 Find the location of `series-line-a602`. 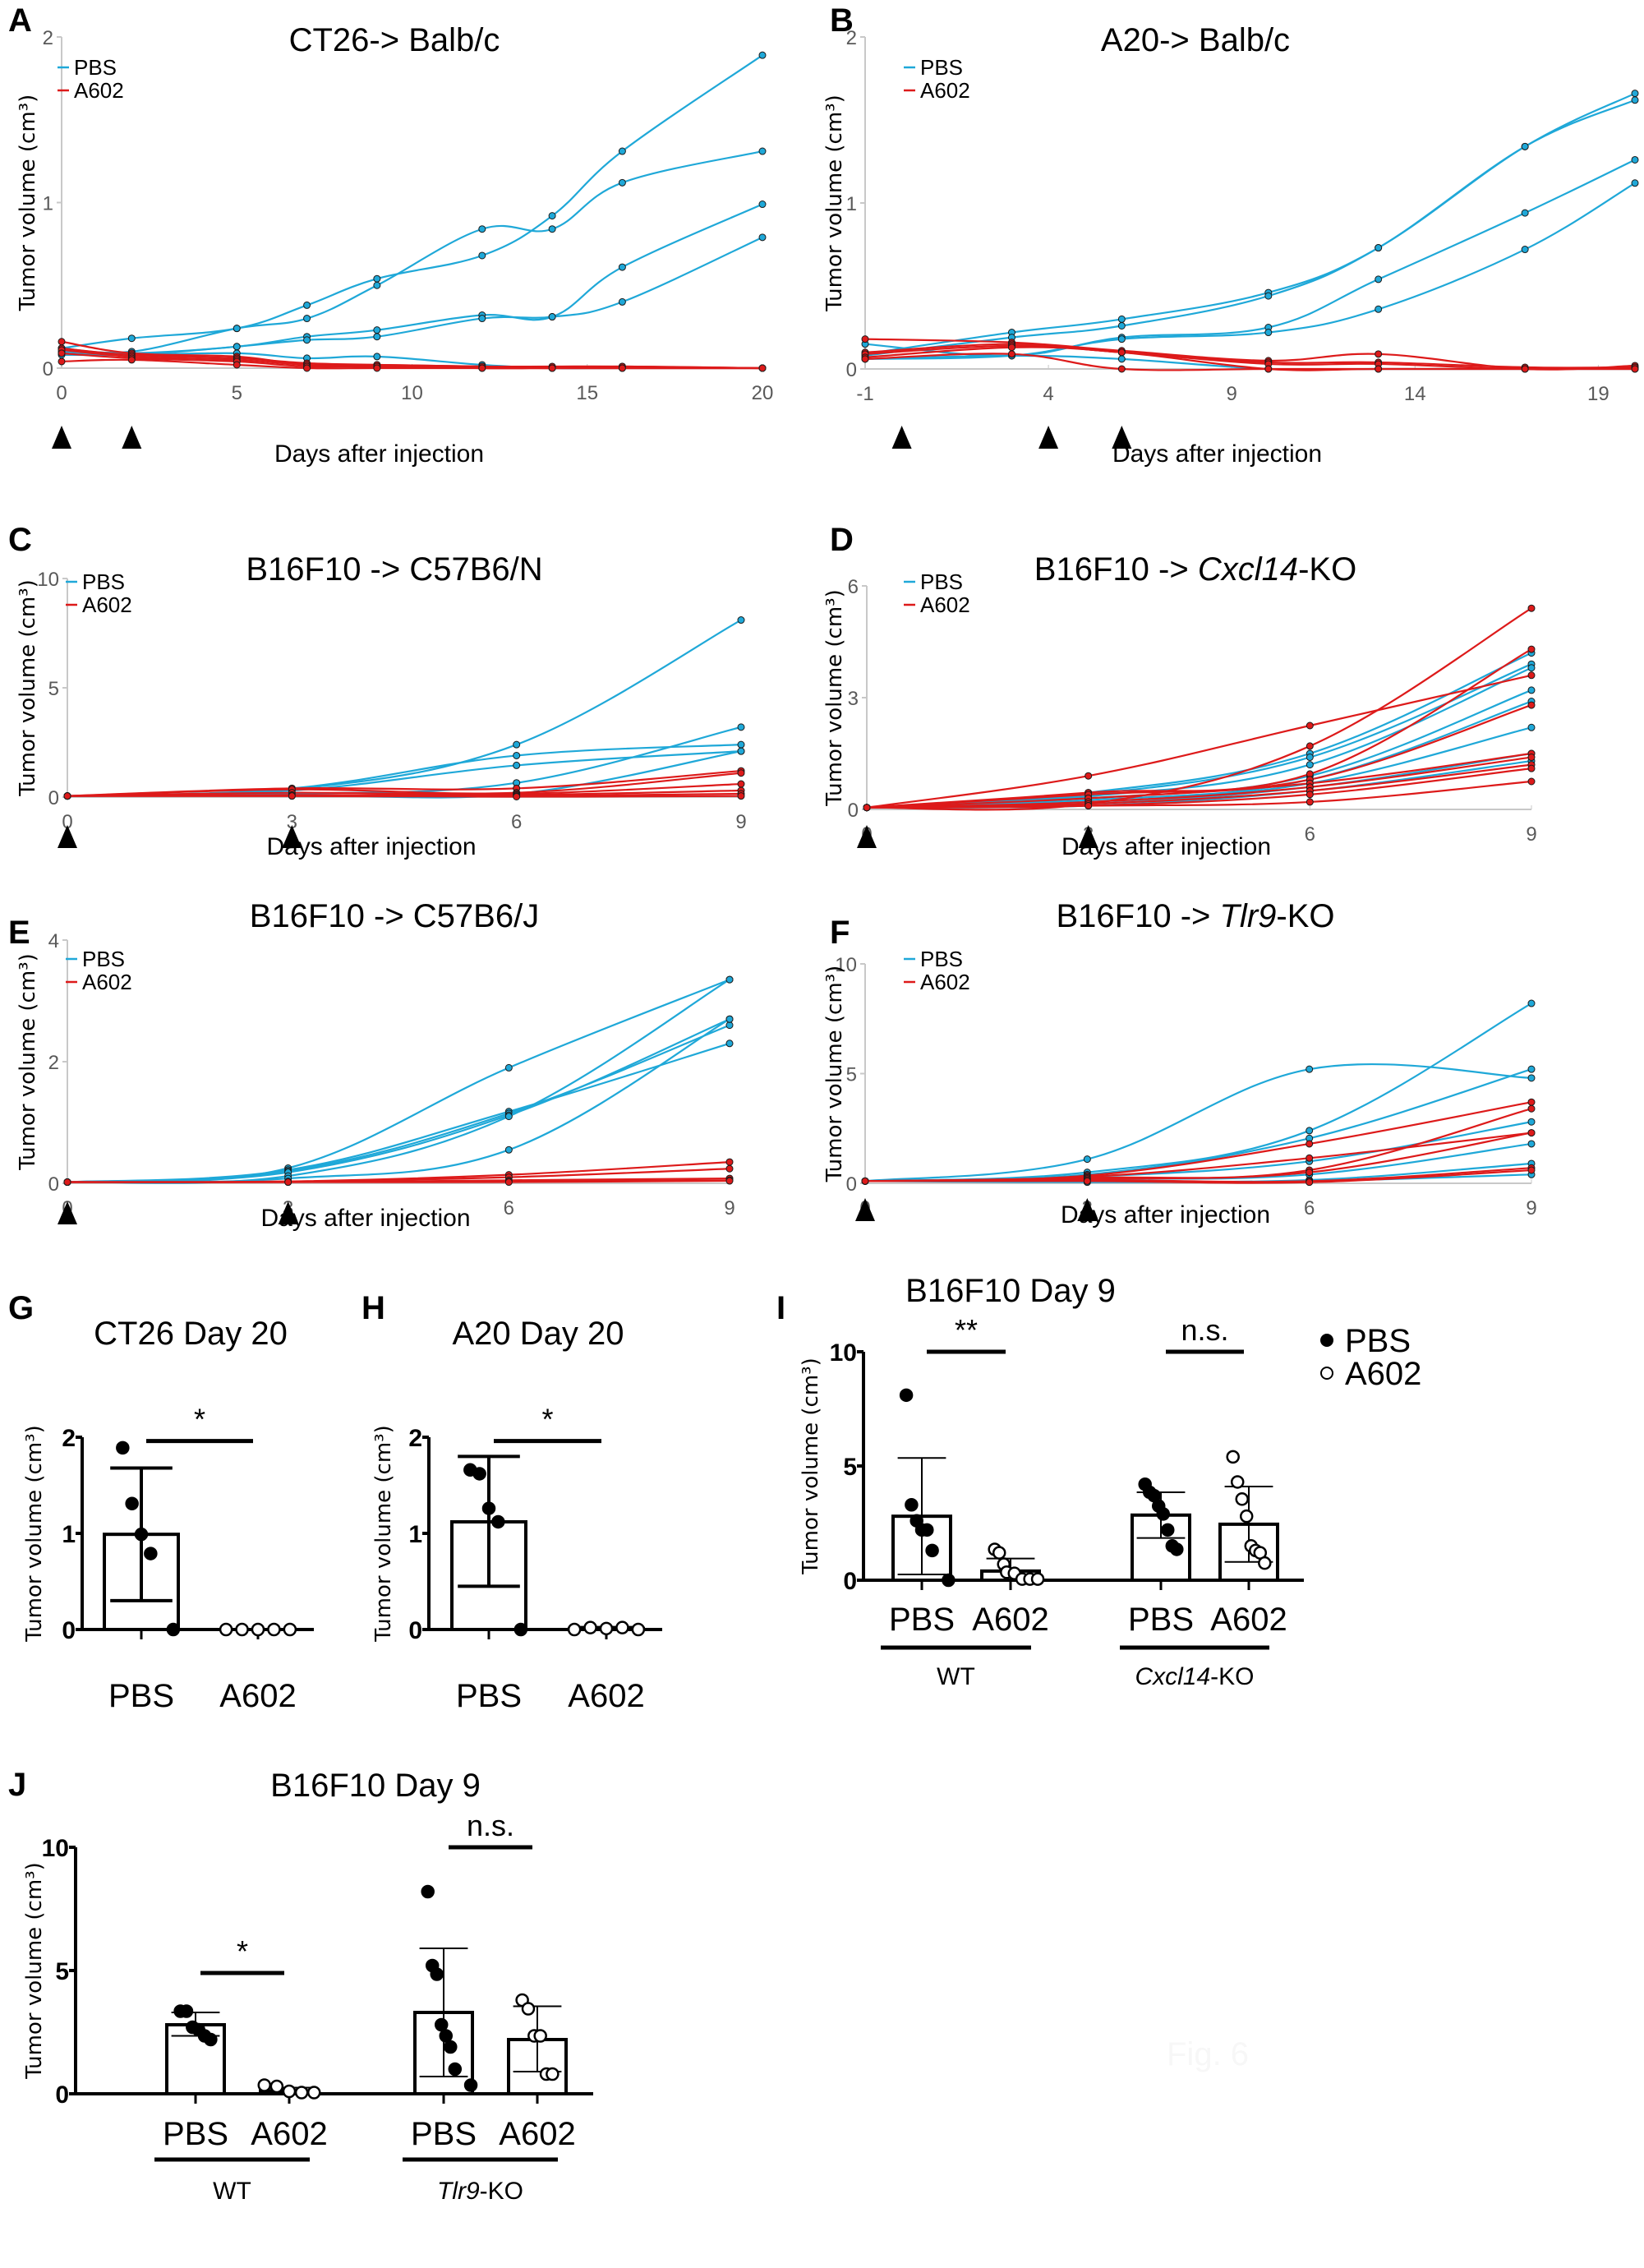

series-line-a602 is located at coordinates (1198, 1176).